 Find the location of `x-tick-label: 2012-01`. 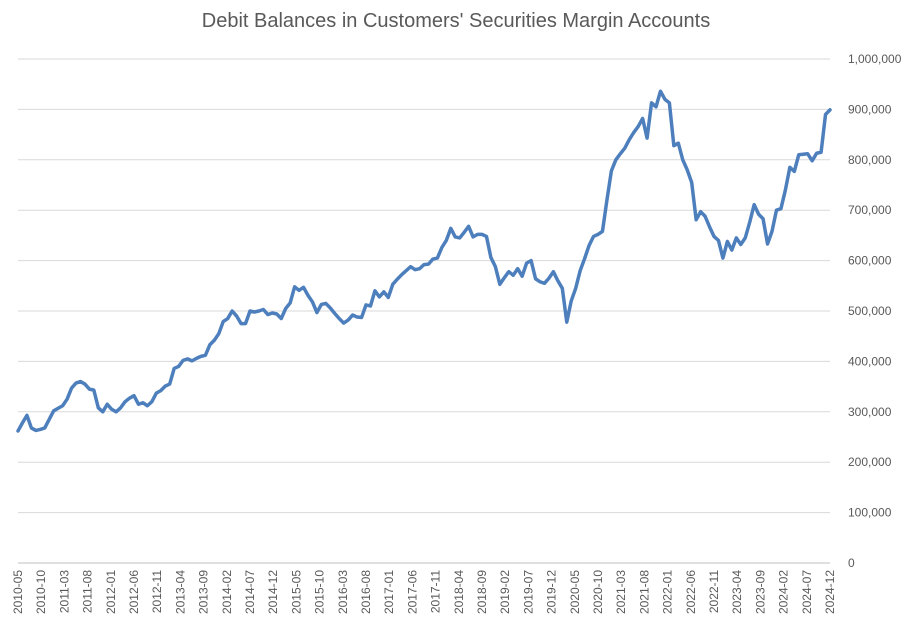

x-tick-label: 2012-01 is located at coordinates (111, 592).